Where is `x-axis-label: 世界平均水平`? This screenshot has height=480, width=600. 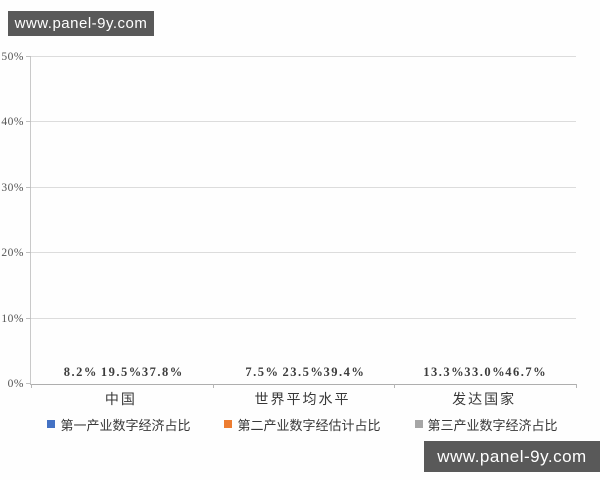
x-axis-label: 世界平均水平 is located at coordinates (302, 400).